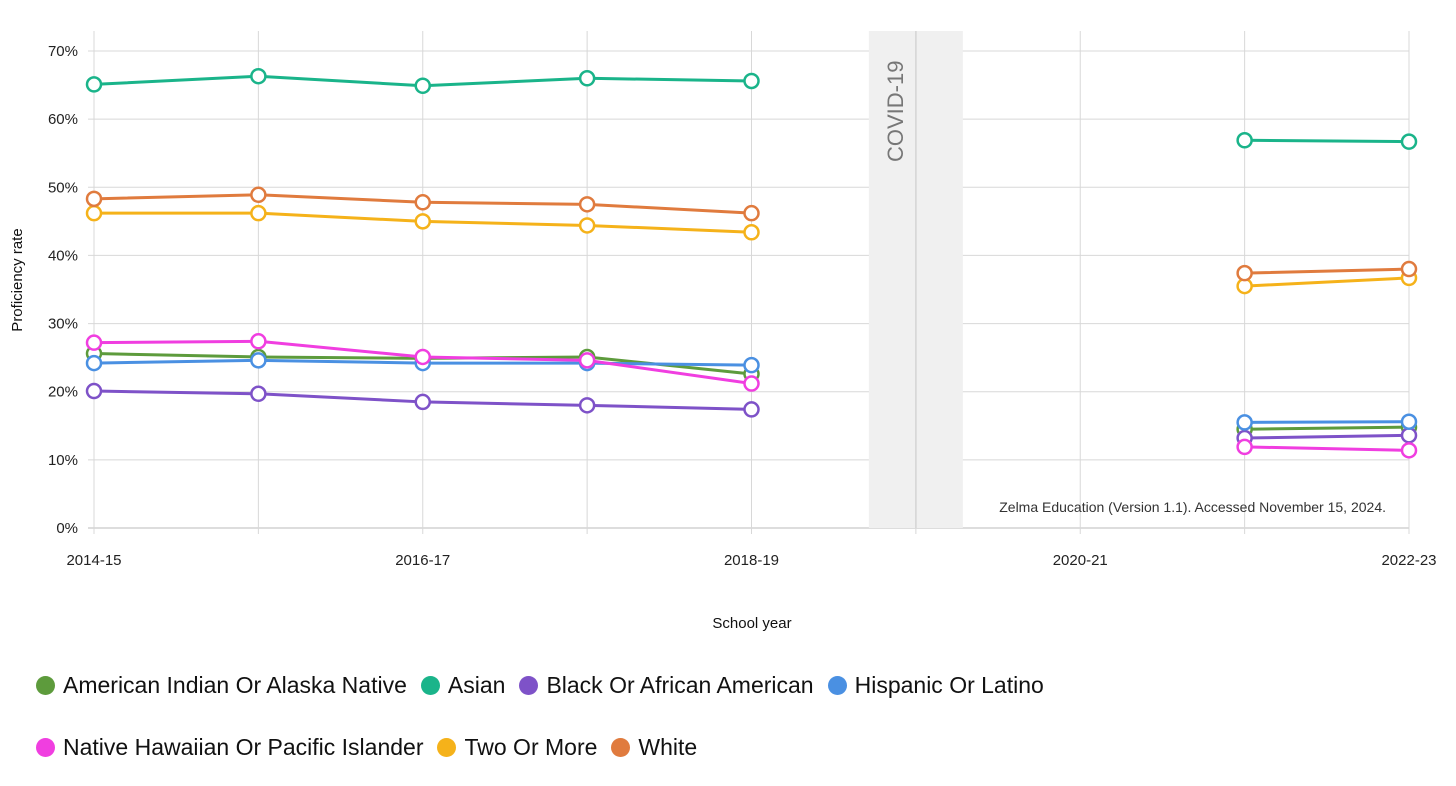  Describe the element at coordinates (915, 279) in the screenshot. I see `covid-band: COVID-19` at that location.